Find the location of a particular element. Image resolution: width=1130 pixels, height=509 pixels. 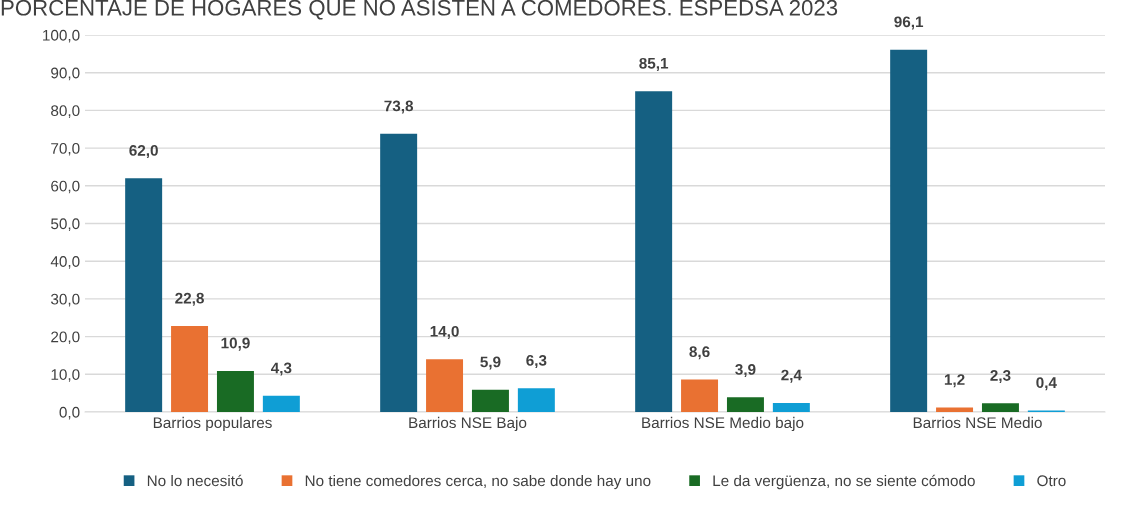

y-tick-label: 60,0 is located at coordinates (65, 187).